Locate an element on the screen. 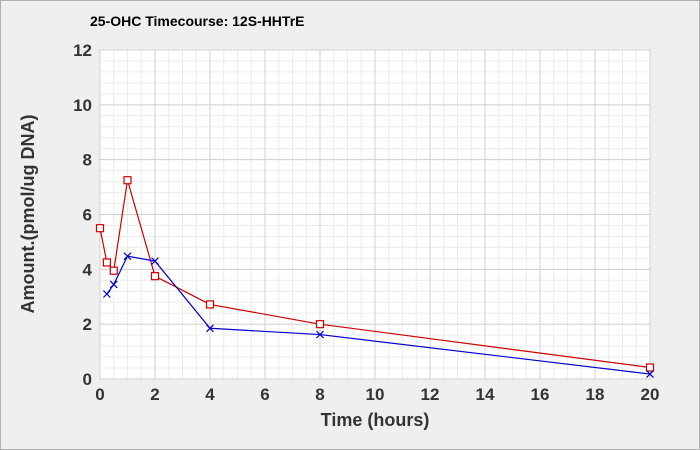 Image resolution: width=700 pixels, height=450 pixels. y-tick-label: 2 is located at coordinates (87, 324).